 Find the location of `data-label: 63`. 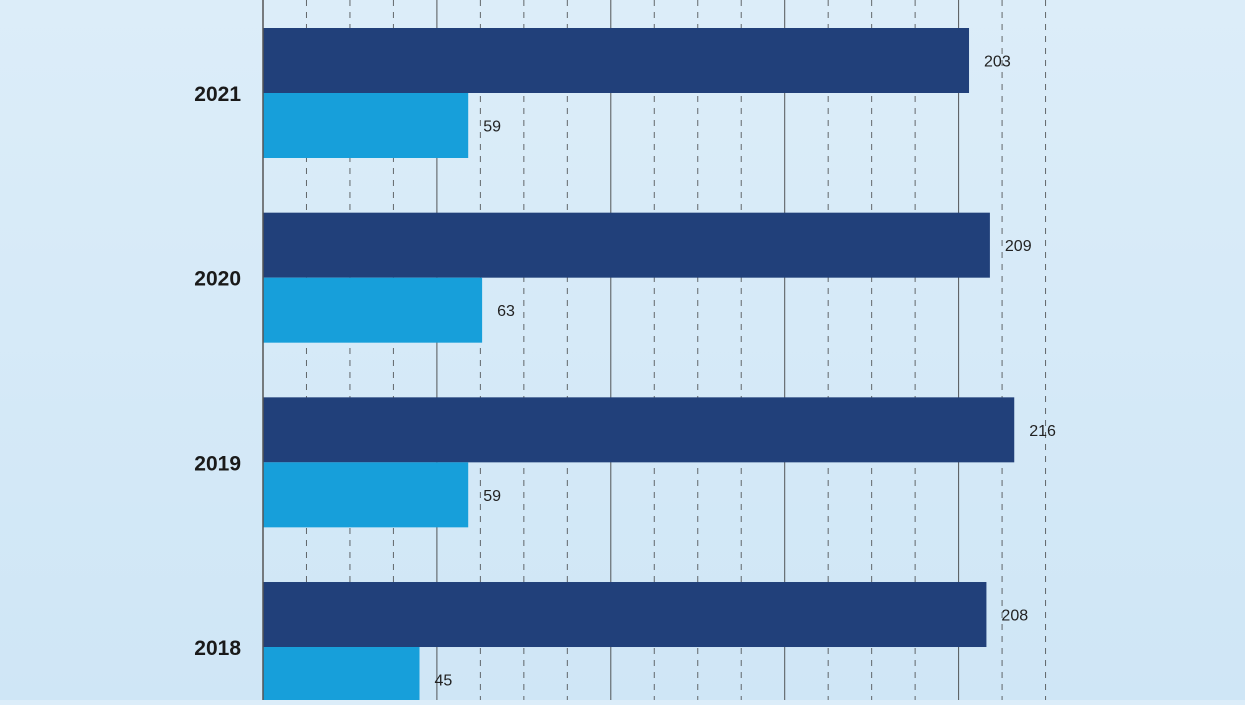

data-label: 63 is located at coordinates (506, 311).